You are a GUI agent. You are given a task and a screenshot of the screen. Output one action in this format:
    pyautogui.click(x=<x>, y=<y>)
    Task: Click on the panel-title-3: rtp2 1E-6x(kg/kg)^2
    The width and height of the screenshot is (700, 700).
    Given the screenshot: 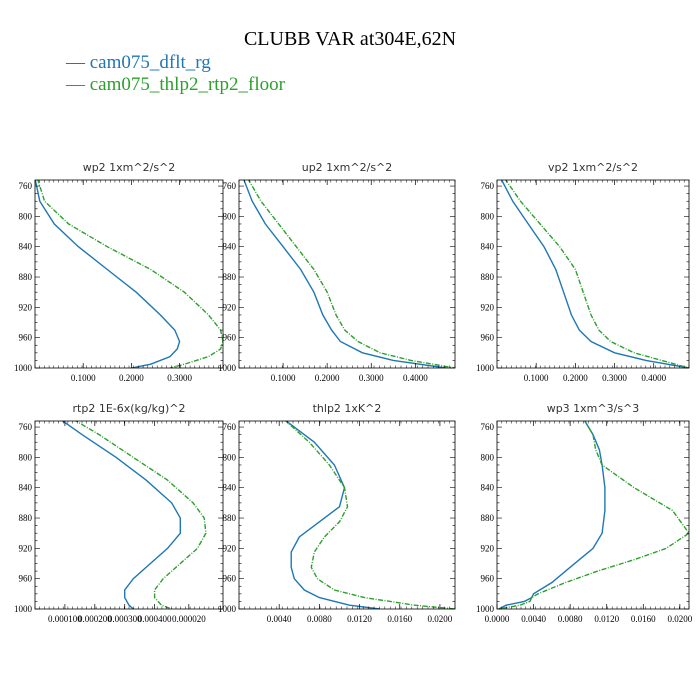 What is the action you would take?
    pyautogui.click(x=129, y=408)
    